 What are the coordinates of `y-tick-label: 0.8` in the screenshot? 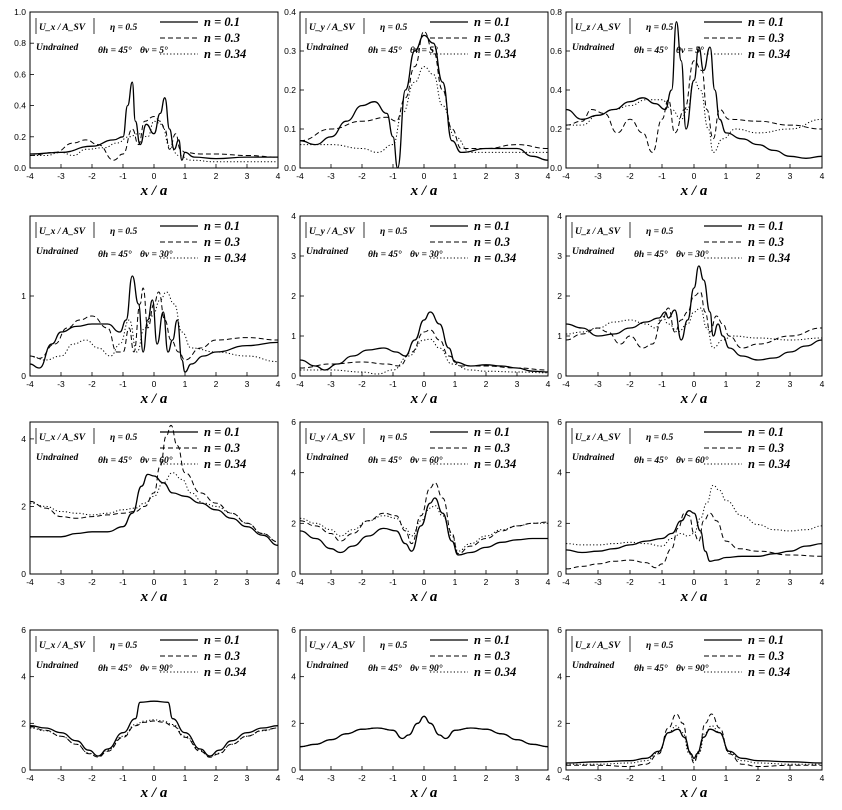 It's located at (20, 43).